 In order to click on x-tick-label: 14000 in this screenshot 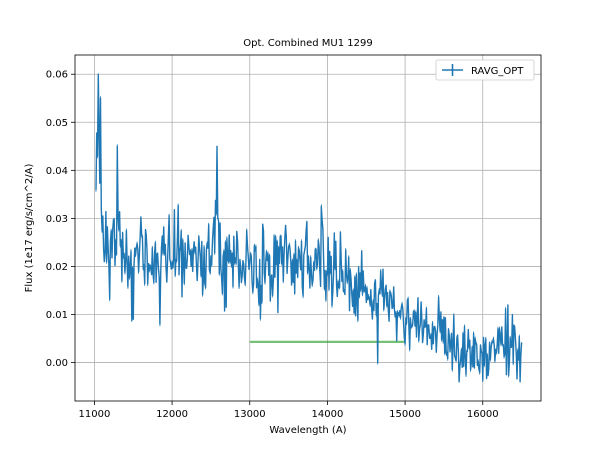, I will do `click(328, 414)`.